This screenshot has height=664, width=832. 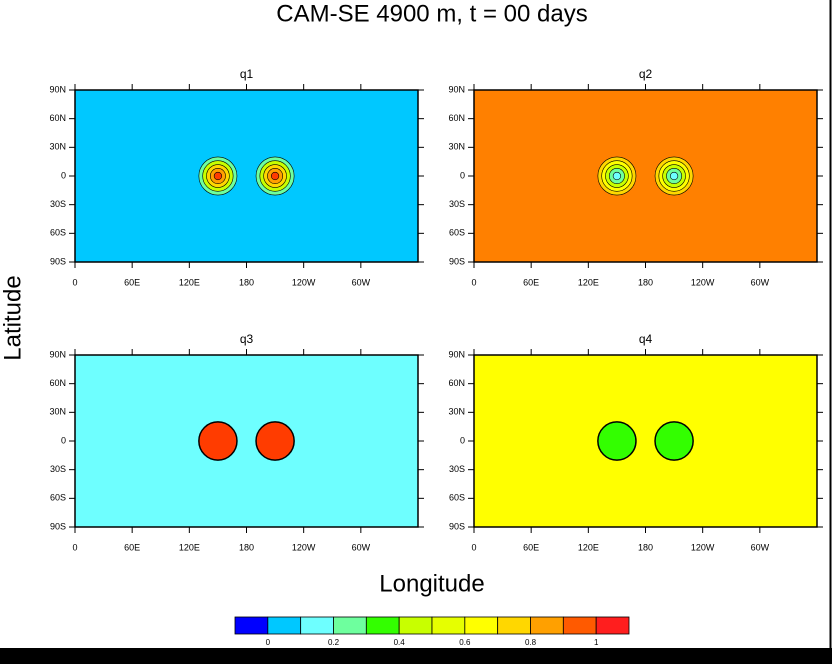 What do you see at coordinates (646, 74) in the screenshot?
I see `panel-title: q2` at bounding box center [646, 74].